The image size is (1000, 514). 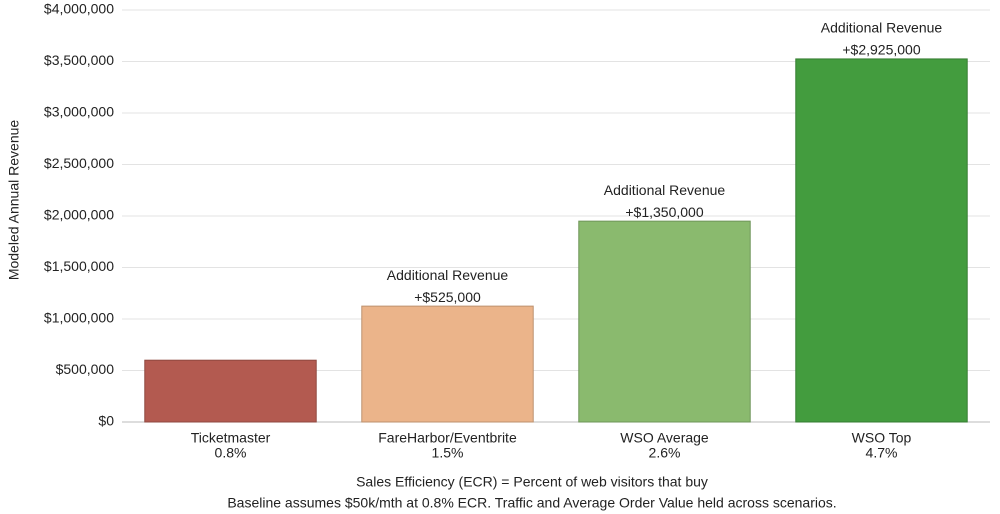 What do you see at coordinates (79, 266) in the screenshot?
I see `y-tick-label: $1,500,000` at bounding box center [79, 266].